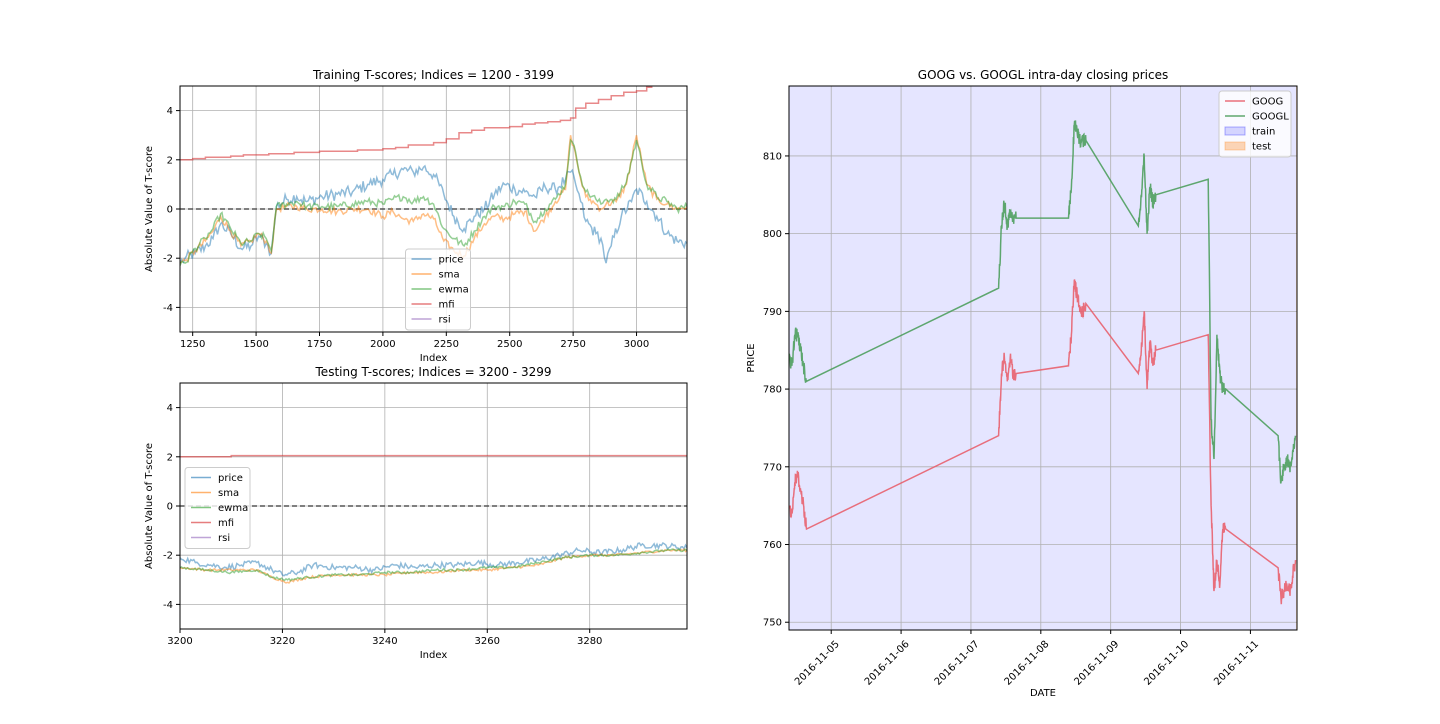 The image size is (1440, 724). What do you see at coordinates (282, 641) in the screenshot?
I see `x-tick-label: 3220` at bounding box center [282, 641].